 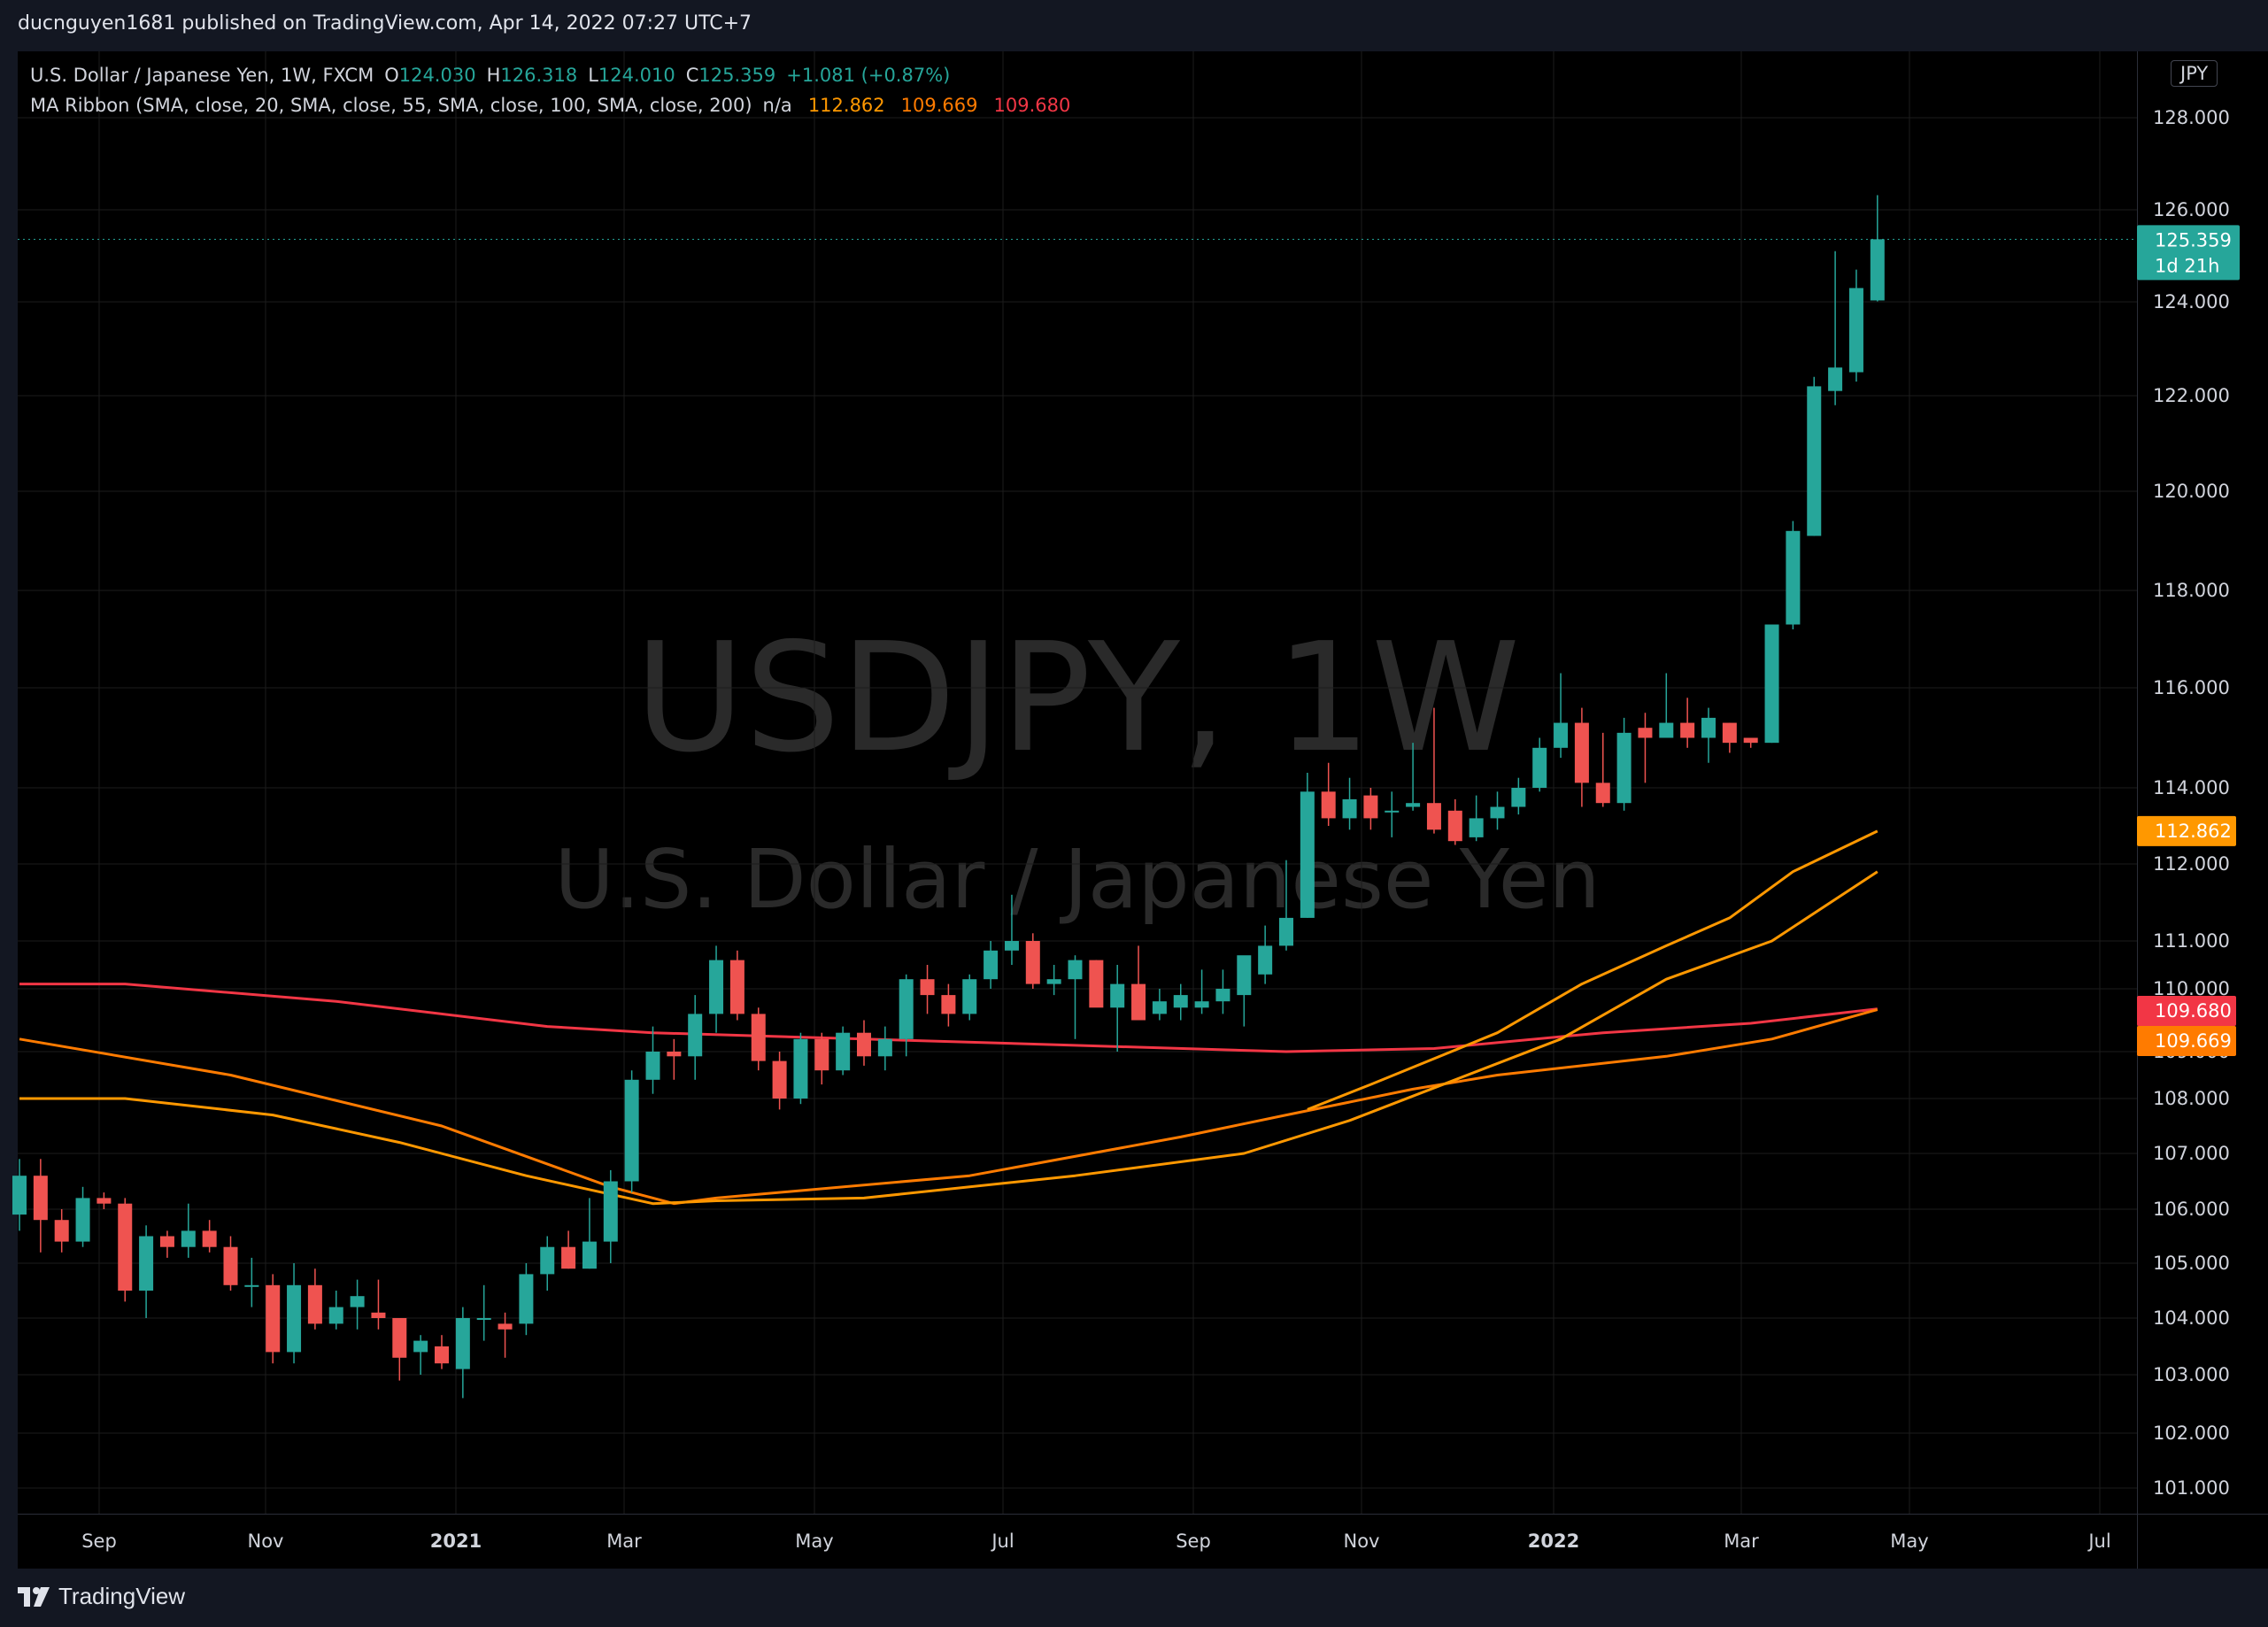 What do you see at coordinates (939, 105) in the screenshot?
I see `ma55-value: 109.669` at bounding box center [939, 105].